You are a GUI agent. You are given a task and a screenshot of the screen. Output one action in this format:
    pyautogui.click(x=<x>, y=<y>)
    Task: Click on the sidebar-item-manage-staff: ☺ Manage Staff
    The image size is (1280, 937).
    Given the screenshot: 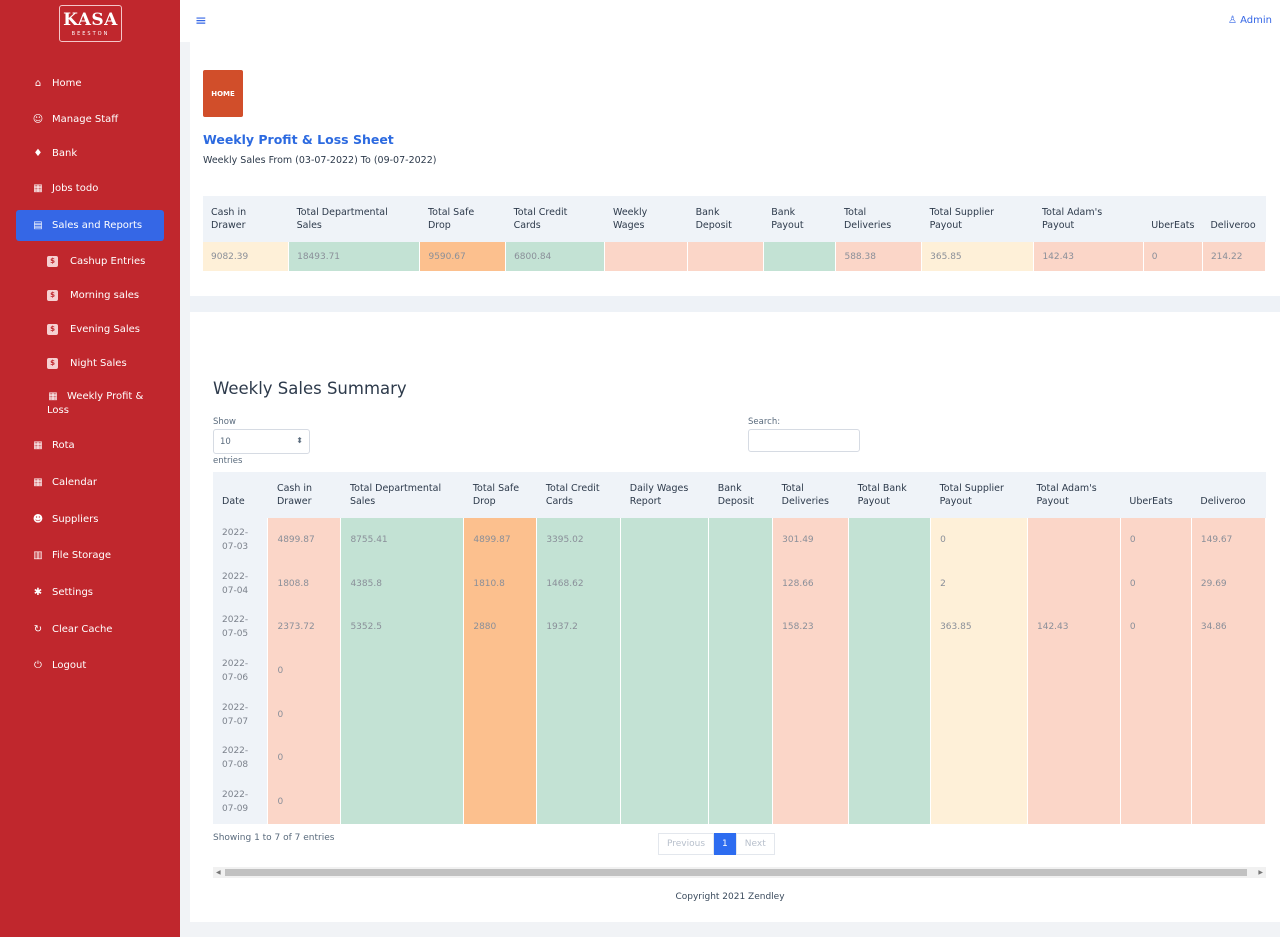 What is the action you would take?
    pyautogui.click(x=90, y=119)
    